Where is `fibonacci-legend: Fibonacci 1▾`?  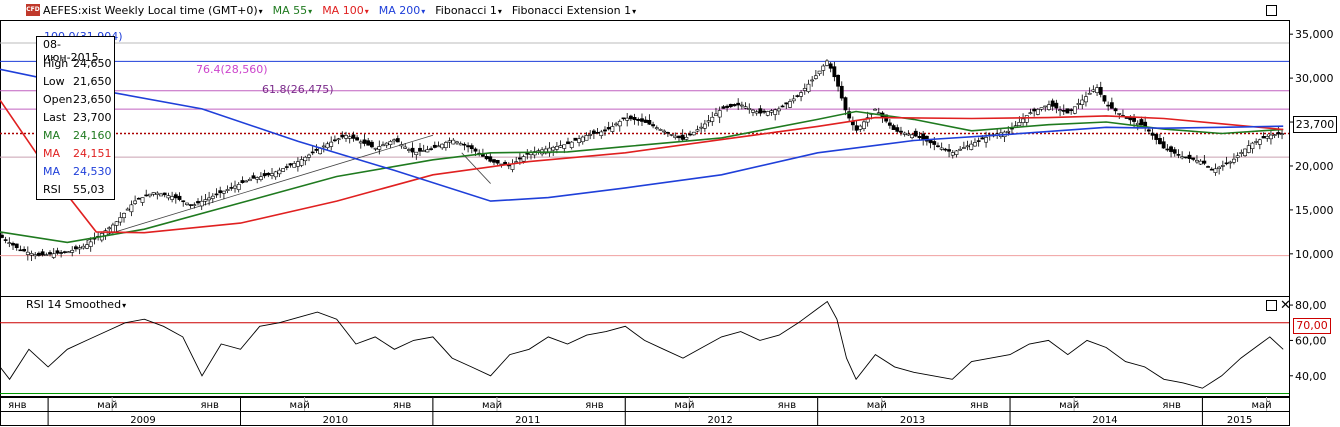
fibonacci-legend: Fibonacci 1▾ is located at coordinates (468, 10).